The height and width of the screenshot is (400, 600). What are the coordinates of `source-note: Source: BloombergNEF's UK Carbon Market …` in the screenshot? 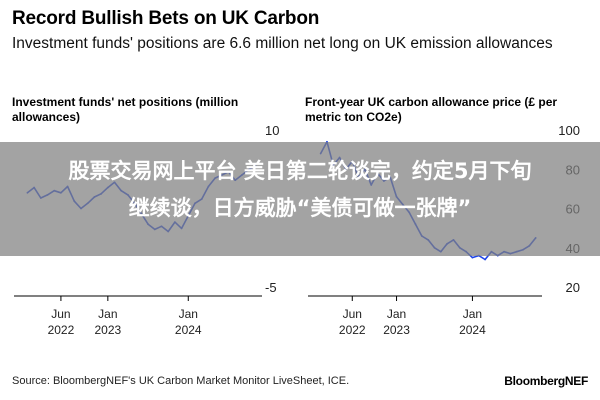 It's located at (181, 381).